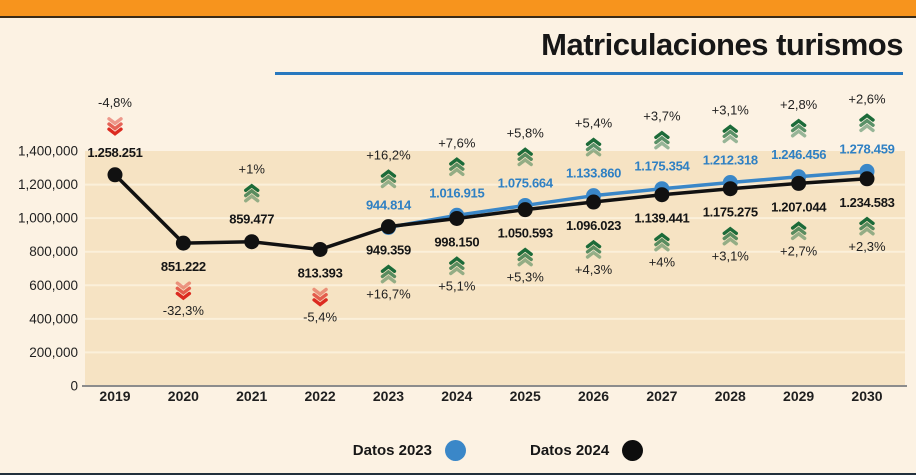  What do you see at coordinates (252, 169) in the screenshot?
I see `pct-label: +1%` at bounding box center [252, 169].